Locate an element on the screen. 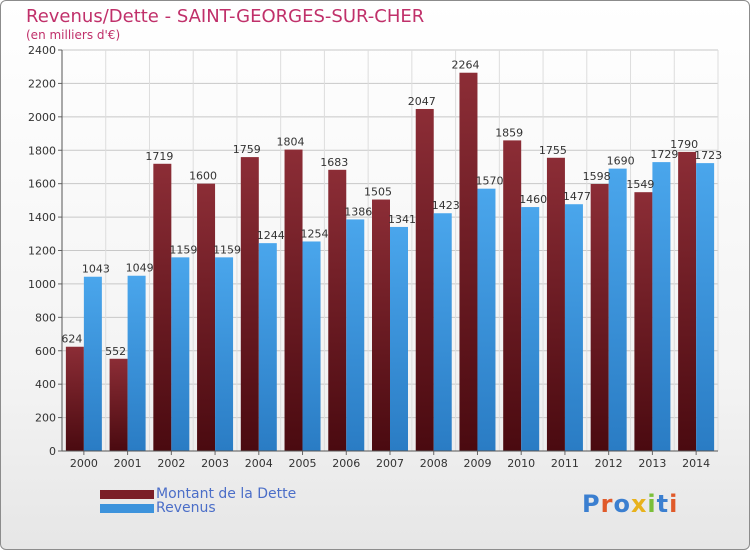 The image size is (750, 550). chart-title: Revenus/Dette - SAINT-GEORGES-SUR-CHER is located at coordinates (225, 16).